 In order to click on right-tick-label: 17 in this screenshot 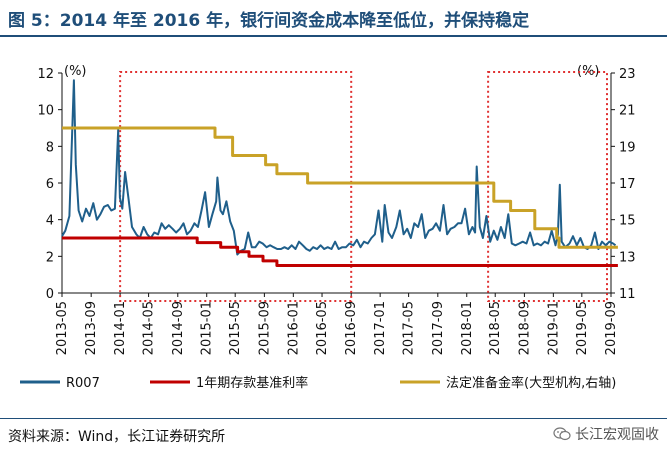, I will do `click(627, 184)`.